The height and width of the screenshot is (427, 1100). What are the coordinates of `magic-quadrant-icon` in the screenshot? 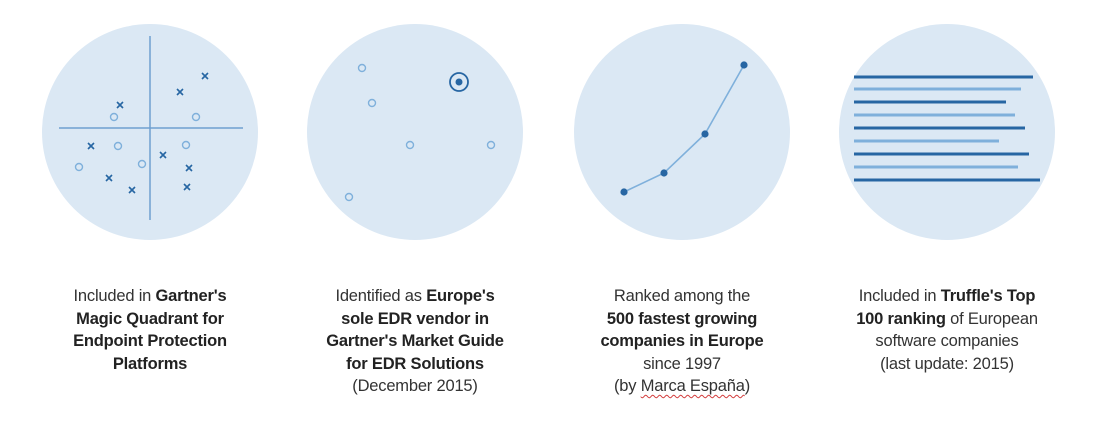 It's located at (150, 132).